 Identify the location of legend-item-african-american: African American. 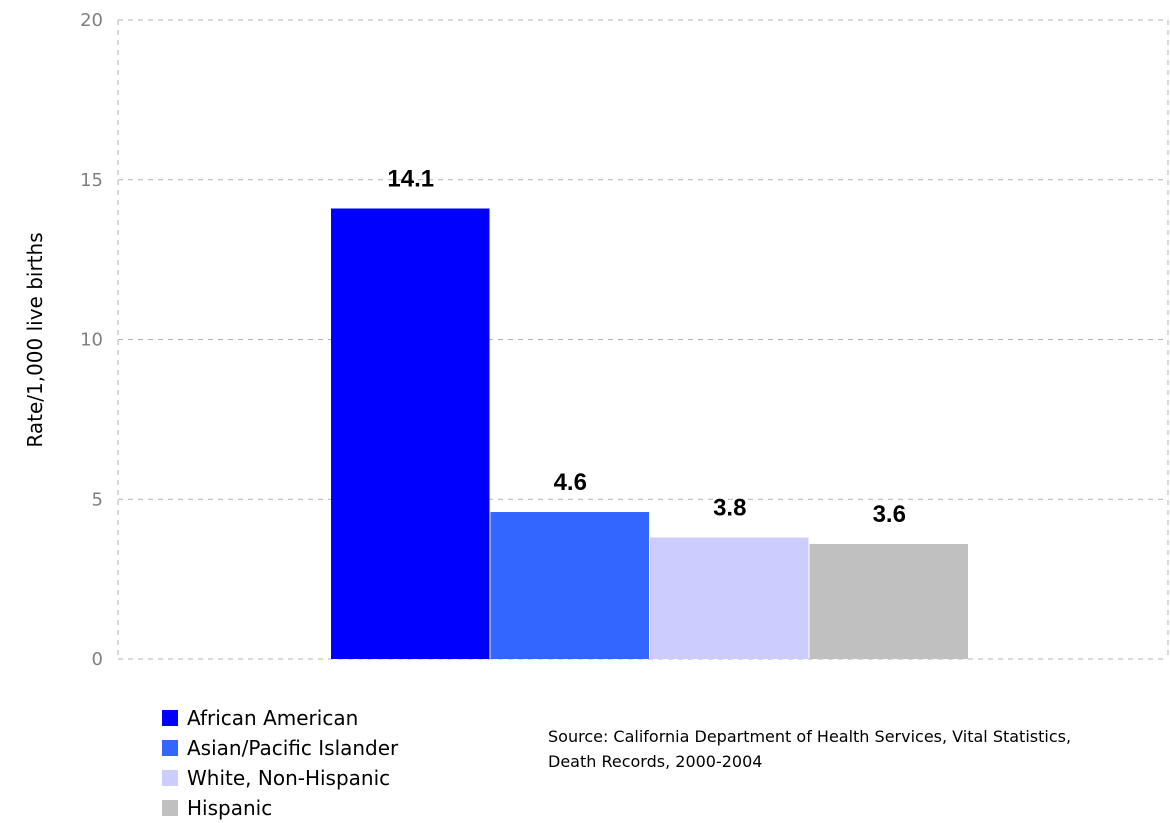
(280, 718).